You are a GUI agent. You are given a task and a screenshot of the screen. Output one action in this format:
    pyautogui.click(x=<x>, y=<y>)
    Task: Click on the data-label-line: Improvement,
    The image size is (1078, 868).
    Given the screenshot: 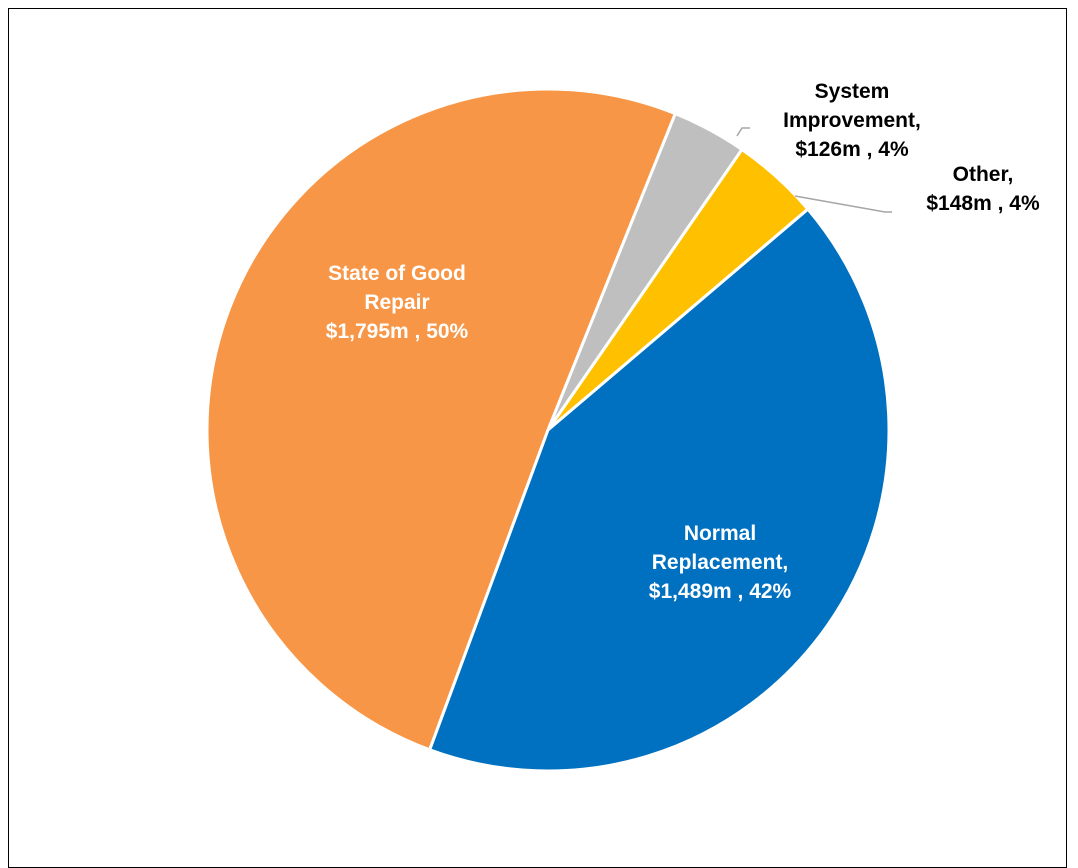 What is the action you would take?
    pyautogui.click(x=852, y=120)
    